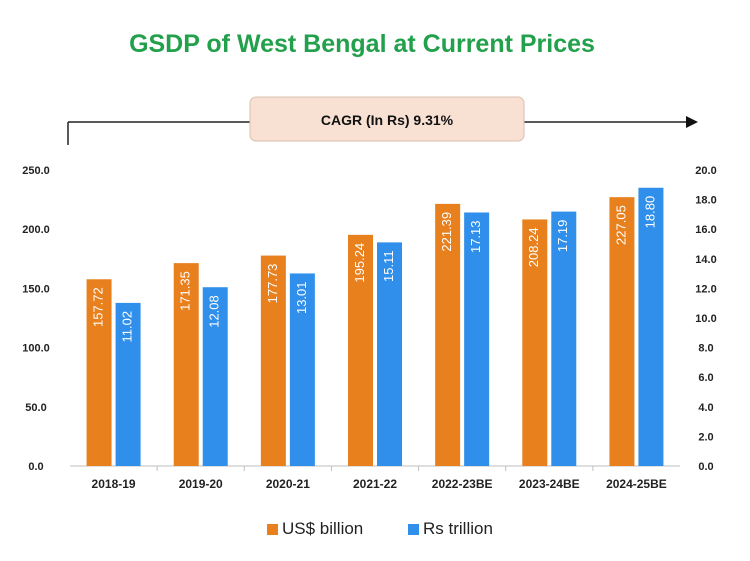 This screenshot has height=561, width=750. Describe the element at coordinates (533, 247) in the screenshot. I see `bar-value-label: 208.24` at that location.